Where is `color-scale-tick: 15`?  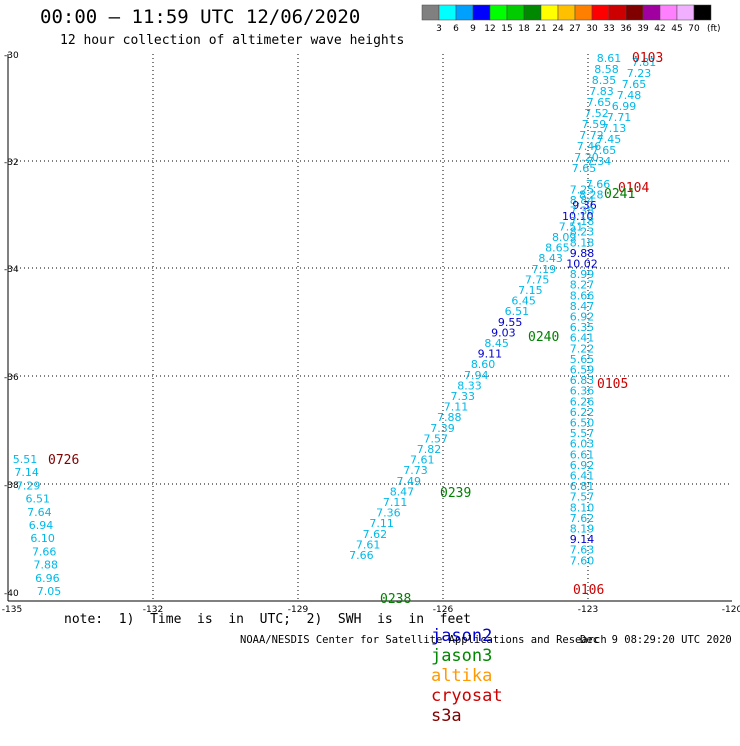
color-scale-tick: 15 is located at coordinates (506, 29).